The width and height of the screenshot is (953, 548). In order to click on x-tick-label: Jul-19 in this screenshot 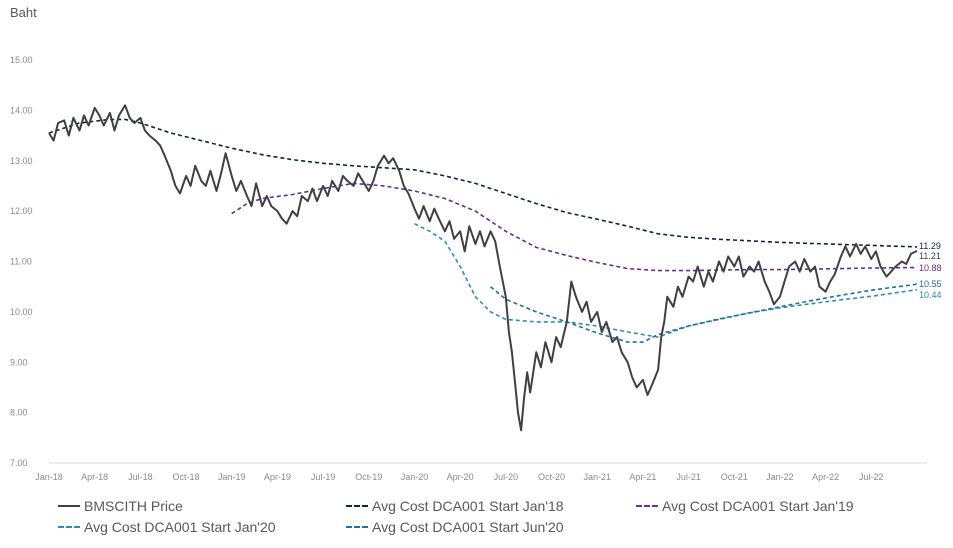, I will do `click(323, 477)`.